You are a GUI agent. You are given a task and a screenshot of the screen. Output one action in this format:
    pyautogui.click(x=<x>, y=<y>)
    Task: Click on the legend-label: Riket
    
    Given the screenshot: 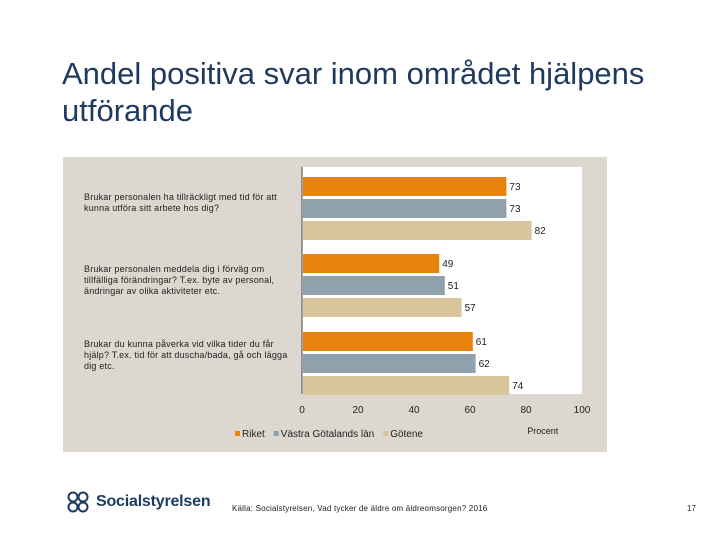 What is the action you would take?
    pyautogui.click(x=253, y=434)
    